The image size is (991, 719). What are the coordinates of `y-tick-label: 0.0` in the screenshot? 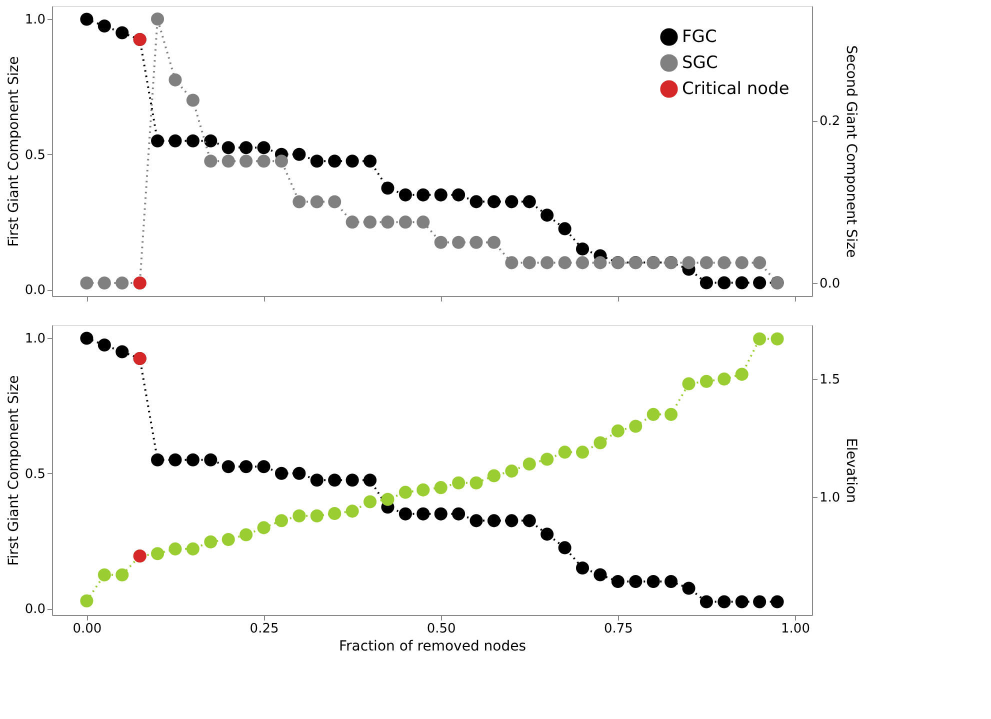 It's located at (35, 290).